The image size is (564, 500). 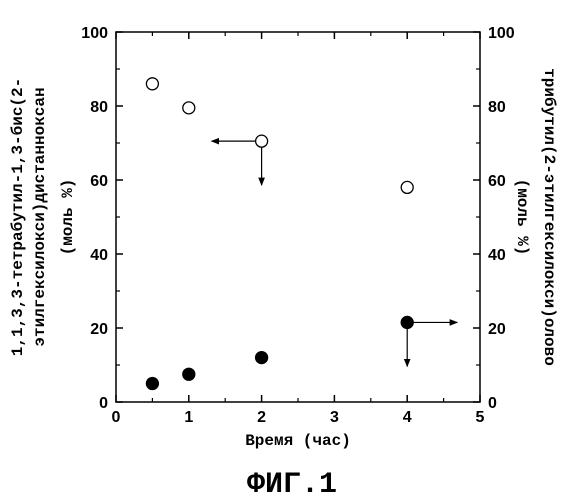 What do you see at coordinates (292, 484) in the screenshot?
I see `figure-label: ФИГ.1` at bounding box center [292, 484].